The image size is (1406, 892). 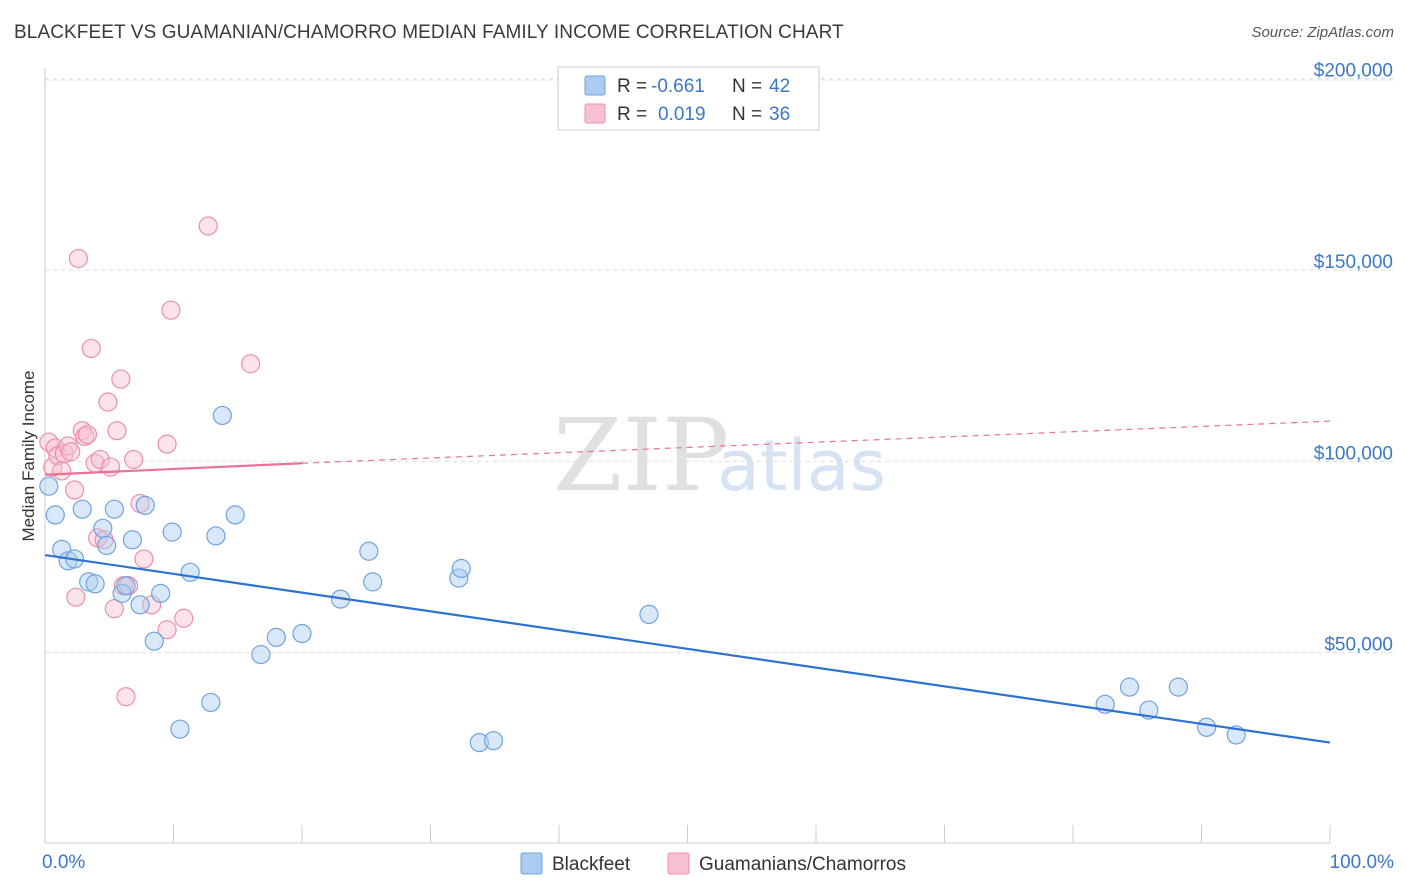 What do you see at coordinates (801, 466) in the screenshot?
I see `watermark-atlas: atlas` at bounding box center [801, 466].